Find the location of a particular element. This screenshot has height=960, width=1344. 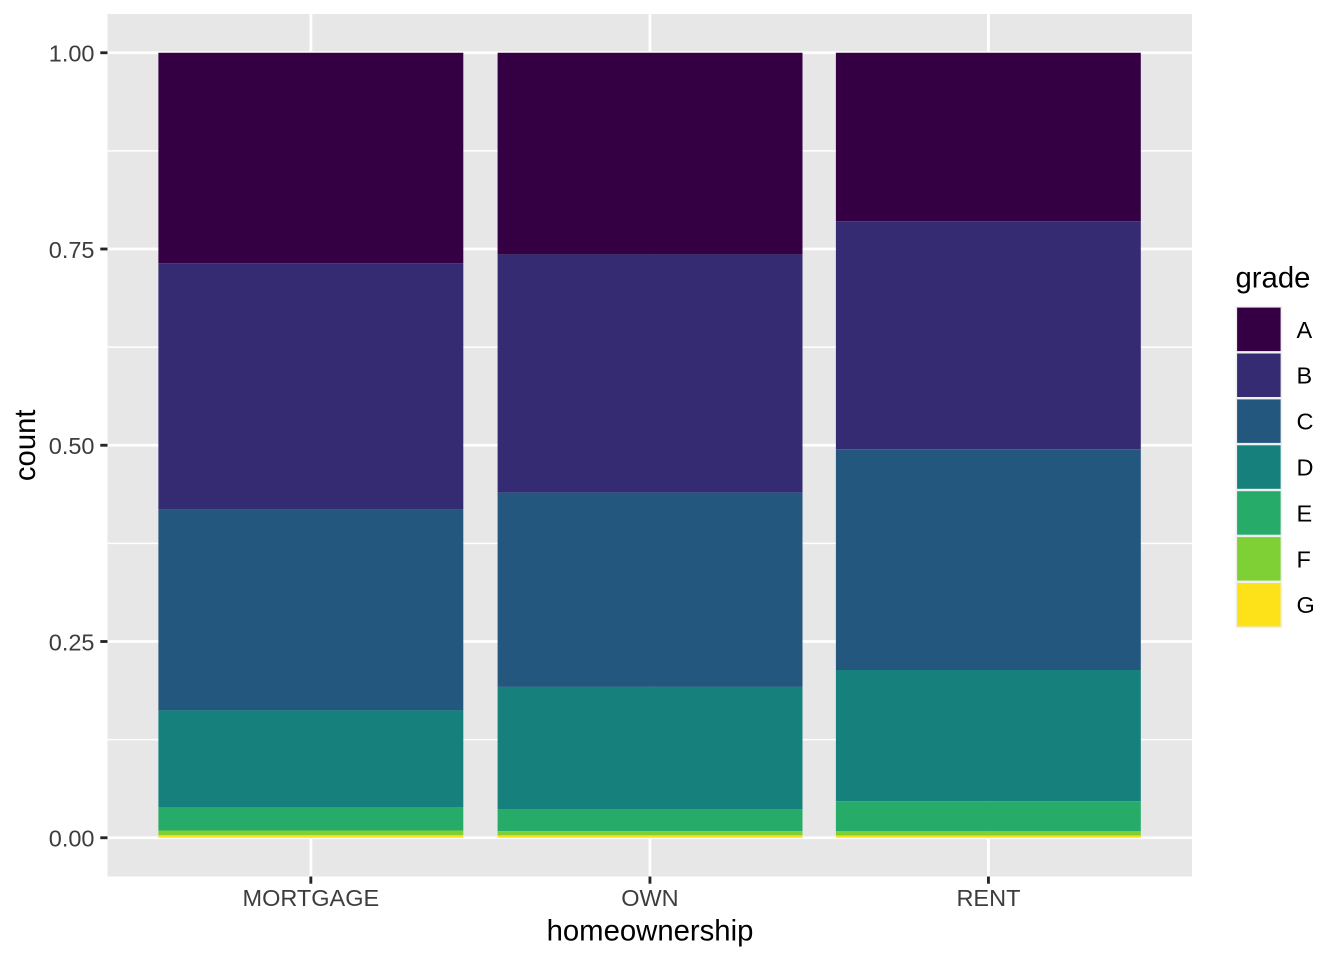

svg-text: grade is located at coordinates (1273, 277).